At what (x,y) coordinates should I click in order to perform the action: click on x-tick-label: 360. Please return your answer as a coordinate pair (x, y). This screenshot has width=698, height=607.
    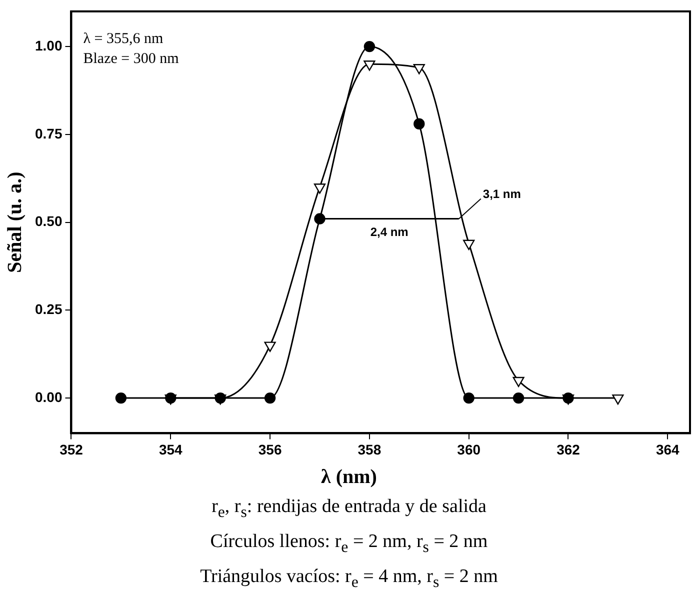
    Looking at the image, I should click on (469, 449).